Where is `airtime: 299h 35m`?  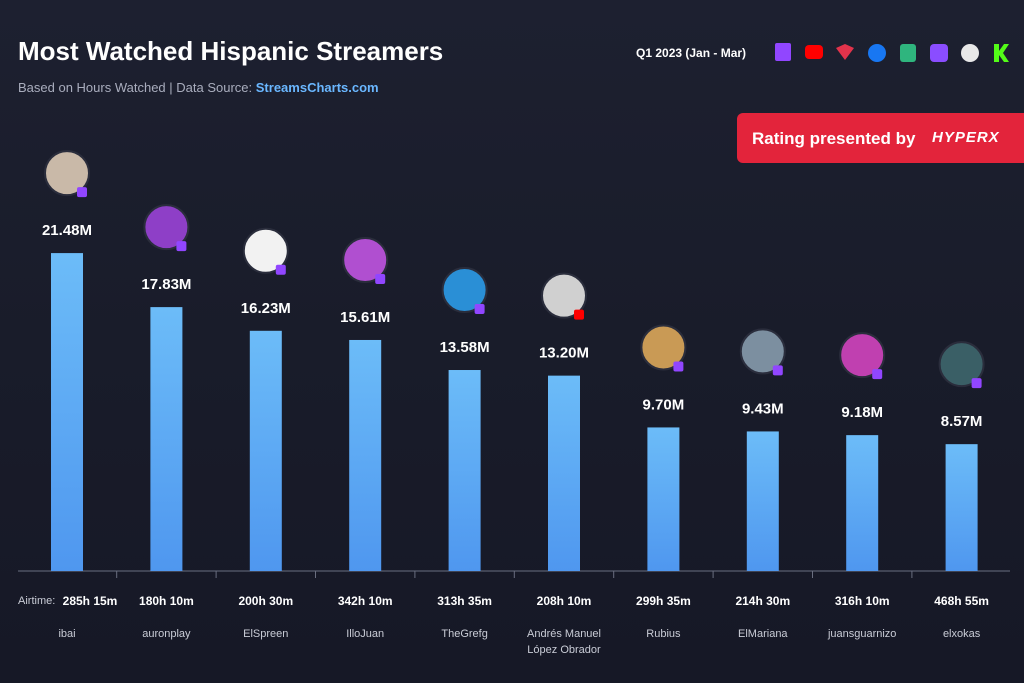
airtime: 299h 35m is located at coordinates (663, 601).